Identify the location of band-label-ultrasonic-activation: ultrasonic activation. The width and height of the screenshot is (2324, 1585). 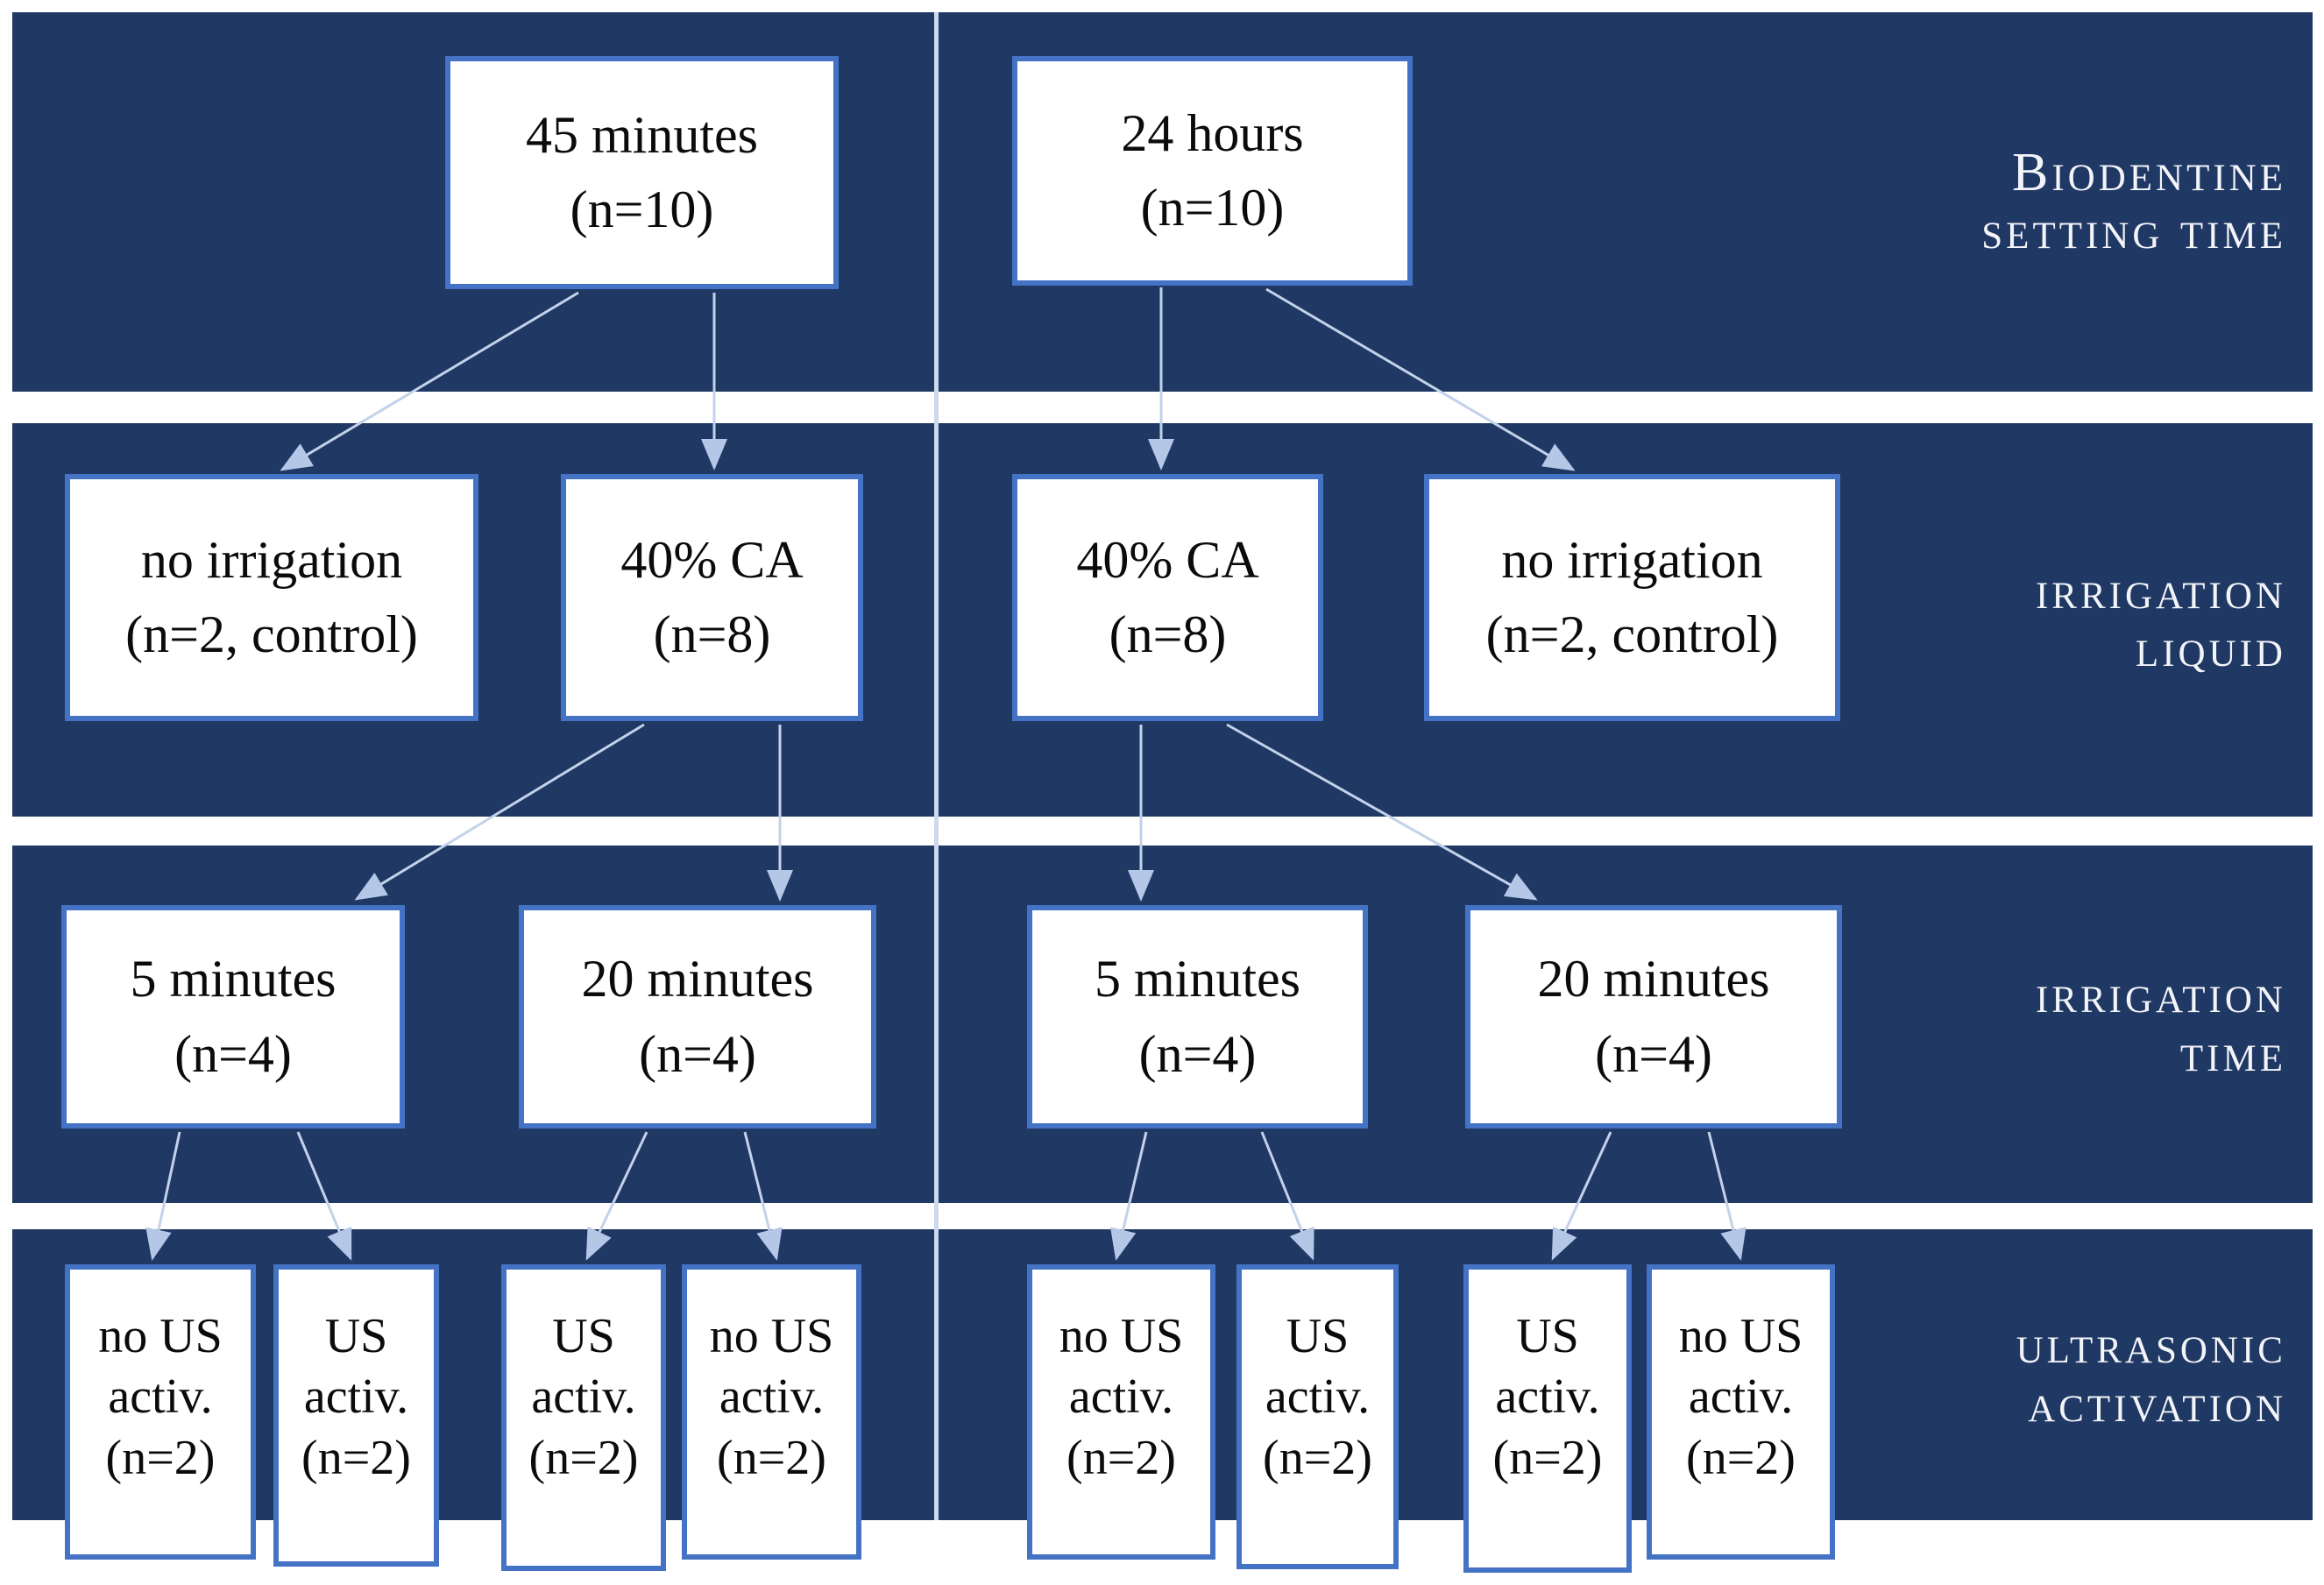
(2151, 1374).